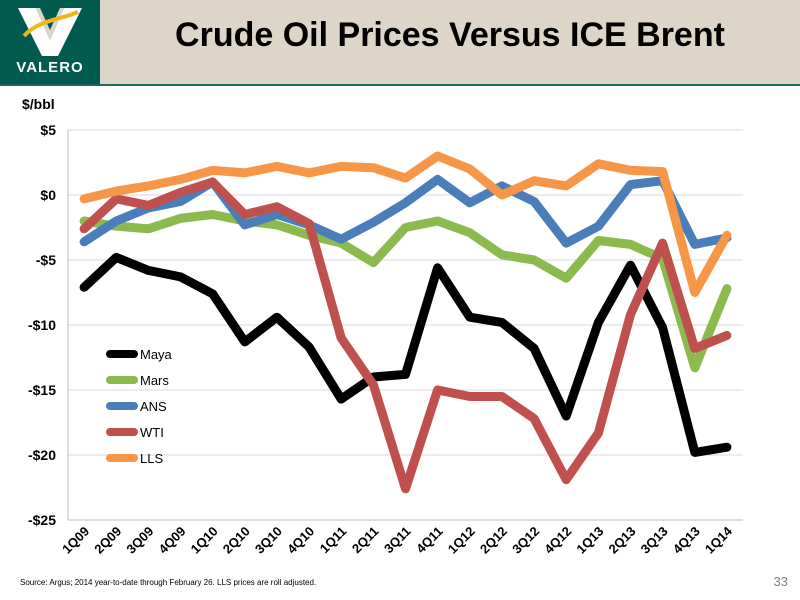 The height and width of the screenshot is (600, 800). What do you see at coordinates (153, 406) in the screenshot?
I see `legend-label: ANS` at bounding box center [153, 406].